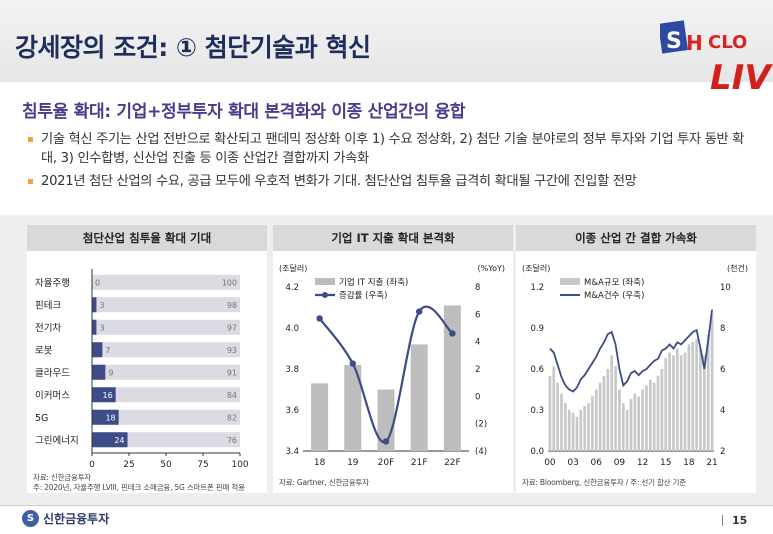  I want to click on svg-text: S, so click(674, 41).